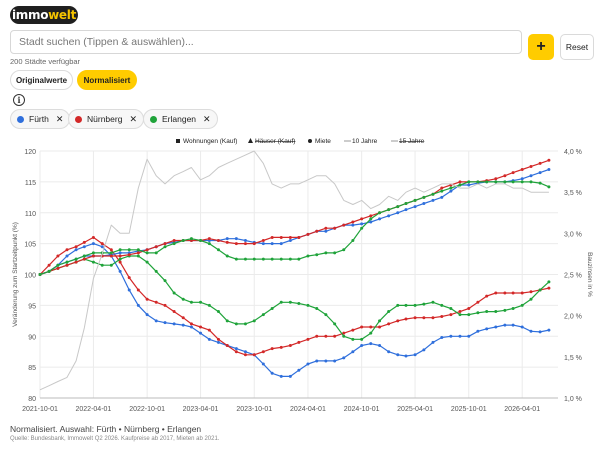  I want to click on reset-button: Reset, so click(577, 47).